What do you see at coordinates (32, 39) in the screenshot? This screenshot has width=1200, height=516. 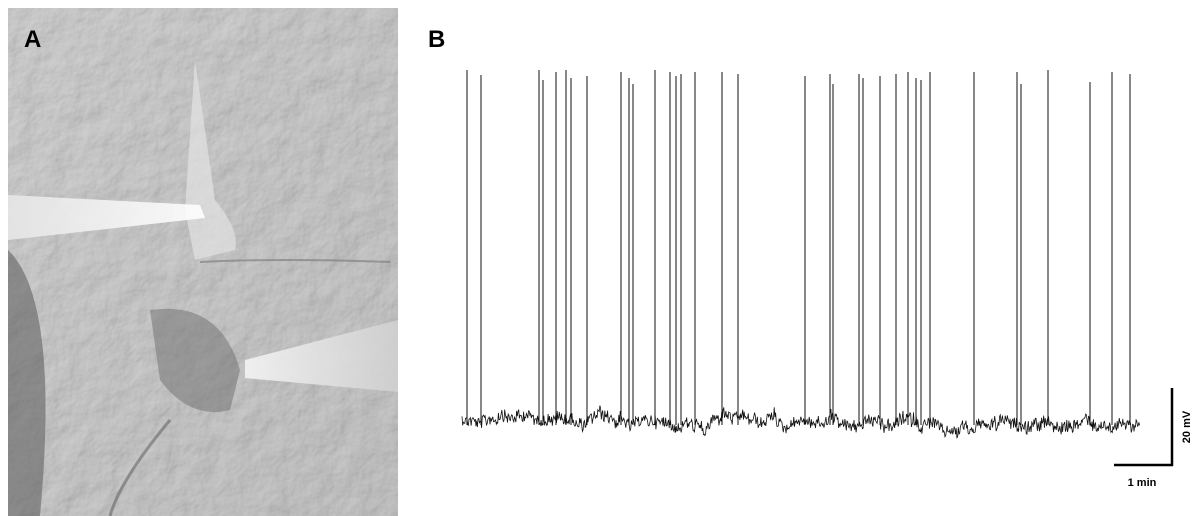 I see `panel-label: A` at bounding box center [32, 39].